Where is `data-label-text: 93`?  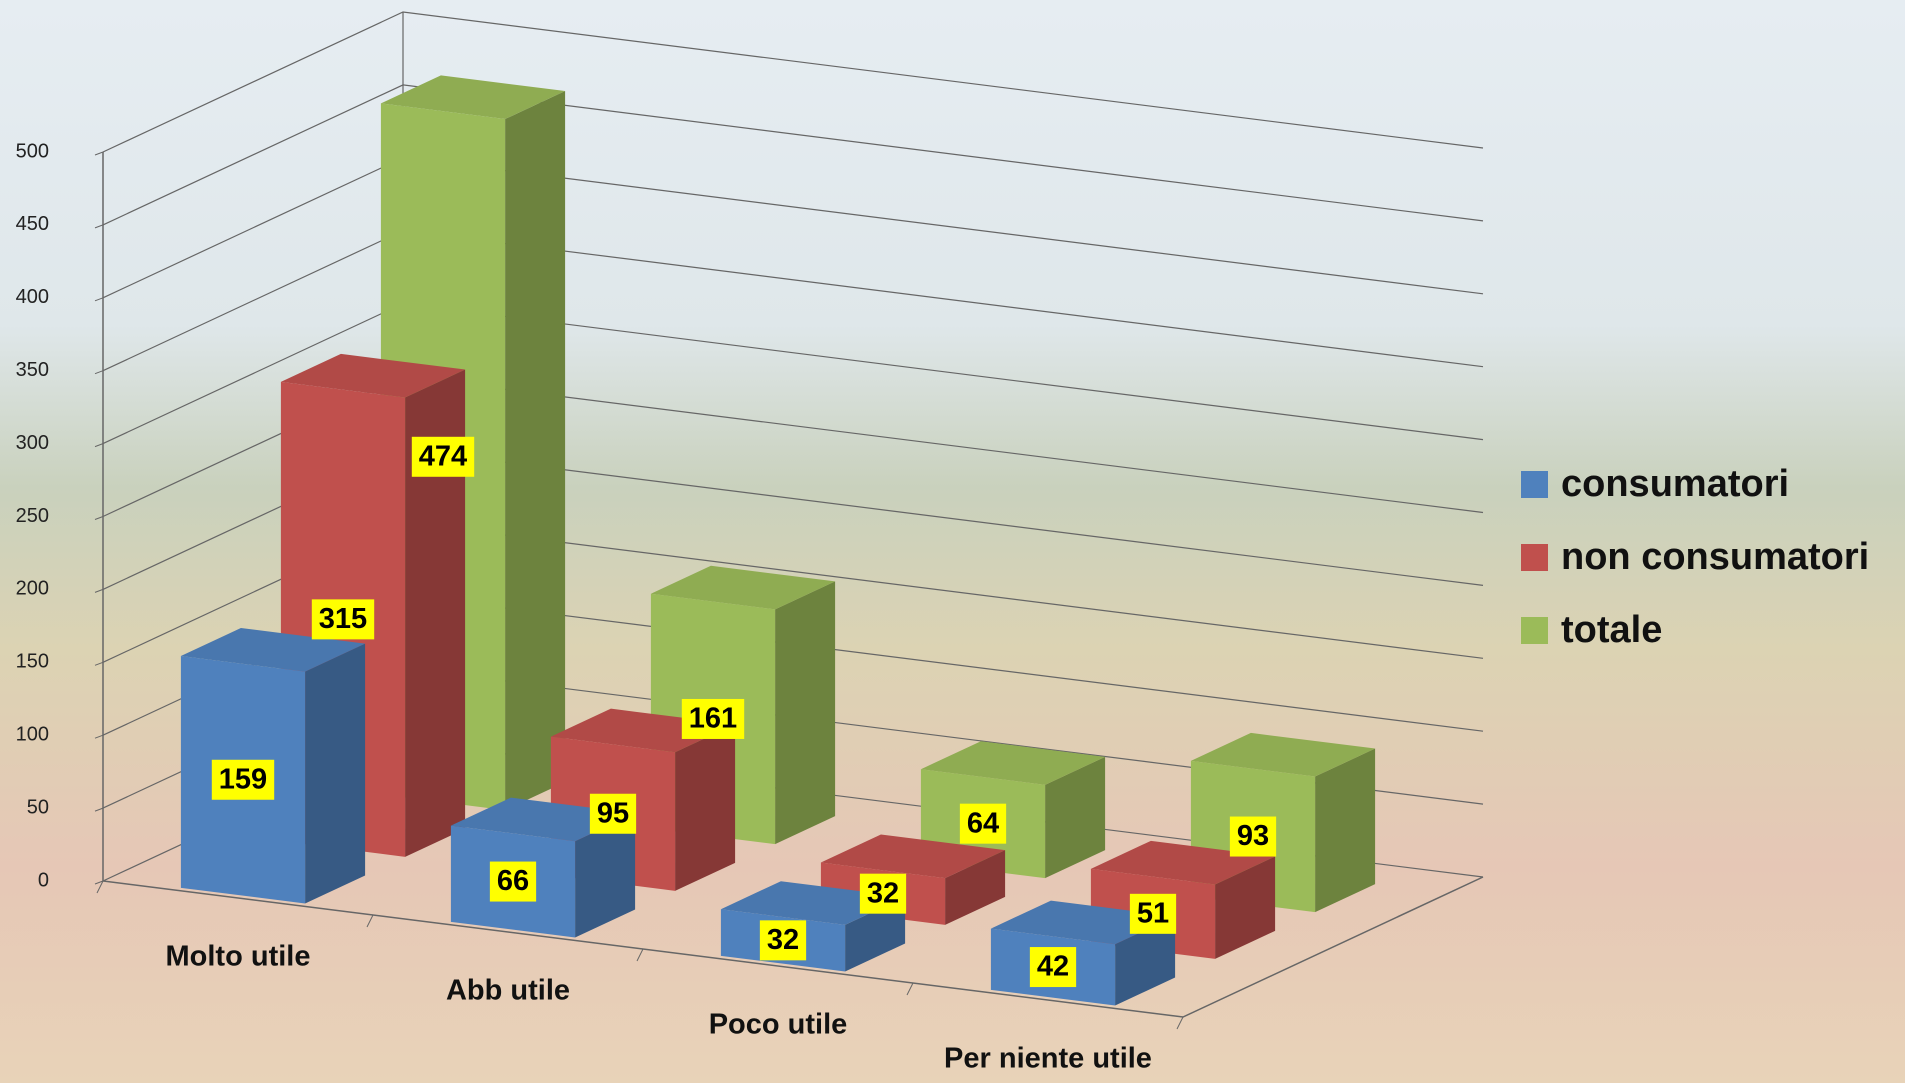 data-label-text: 93 is located at coordinates (1253, 836).